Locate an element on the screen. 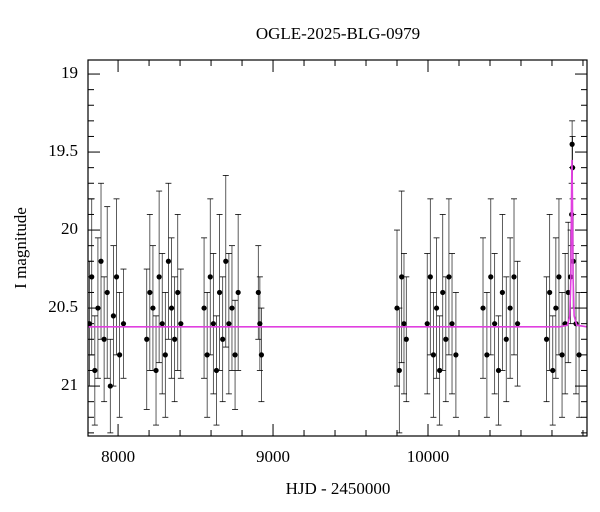  x-axis-label: HJD - 2450000 is located at coordinates (338, 488).